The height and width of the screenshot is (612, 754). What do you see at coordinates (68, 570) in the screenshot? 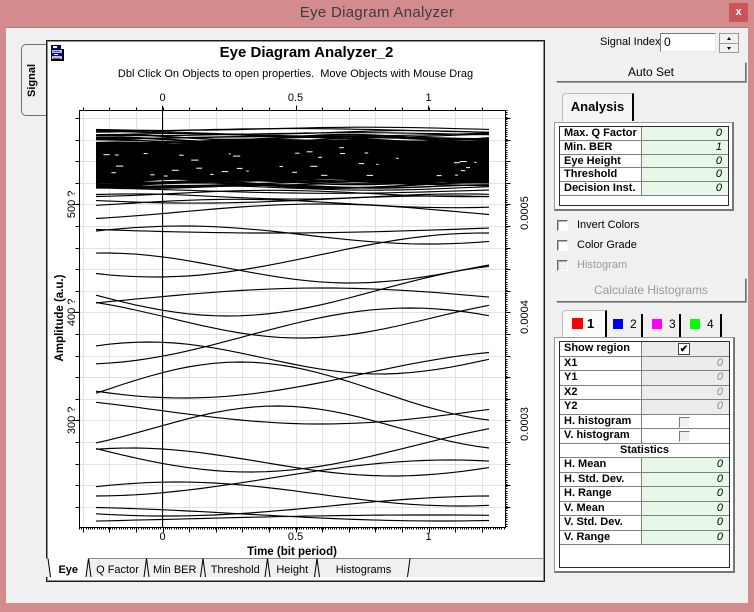
I see `svg-text: Eye` at bounding box center [68, 570].